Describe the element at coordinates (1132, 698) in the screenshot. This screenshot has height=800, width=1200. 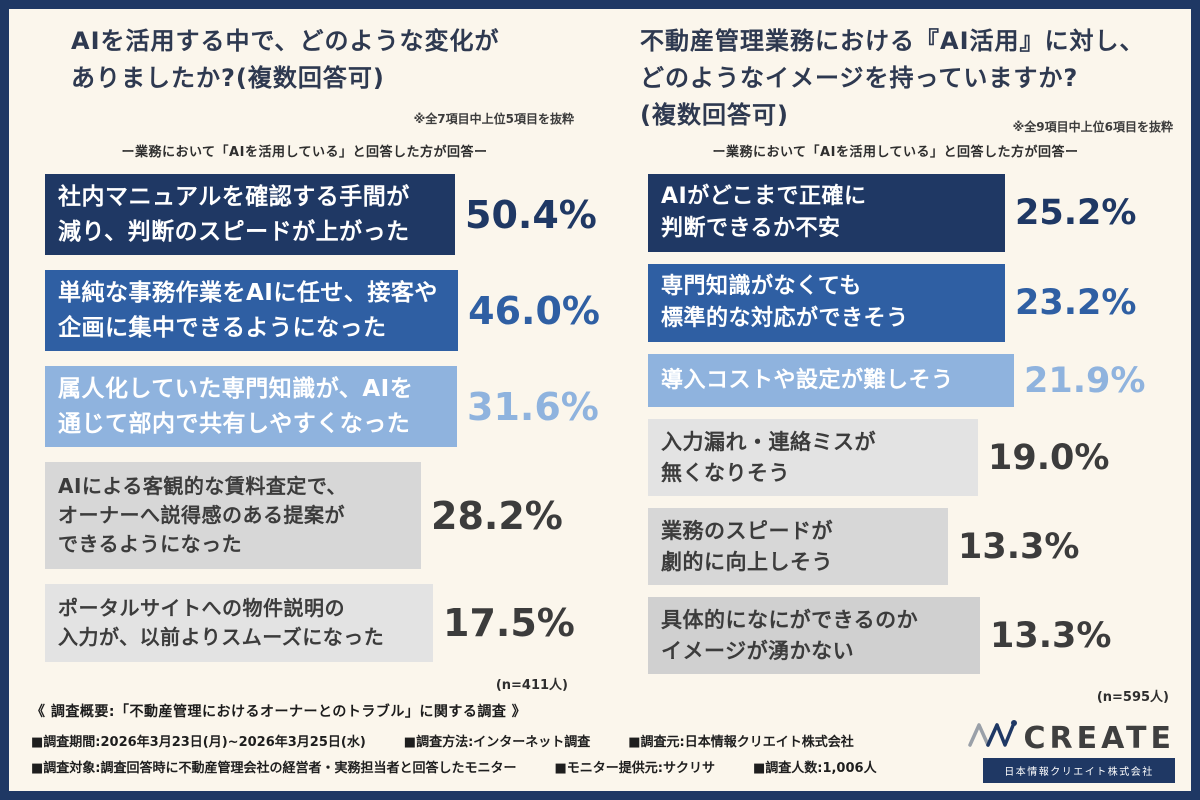
I see `right-sample-size: (n=595人)` at that location.